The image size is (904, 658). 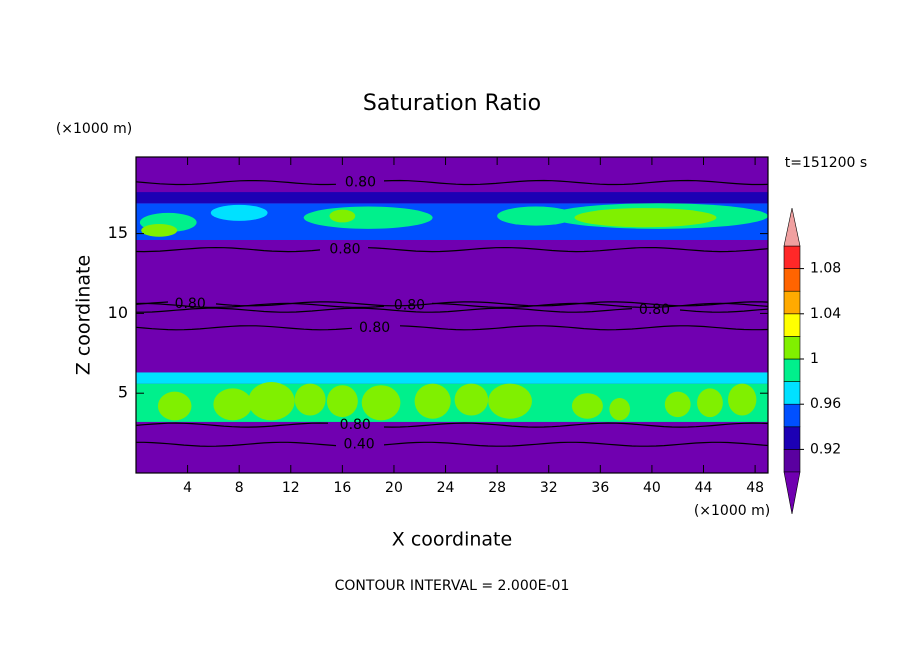 I want to click on chart-title: Saturation Ratio, so click(x=452, y=103).